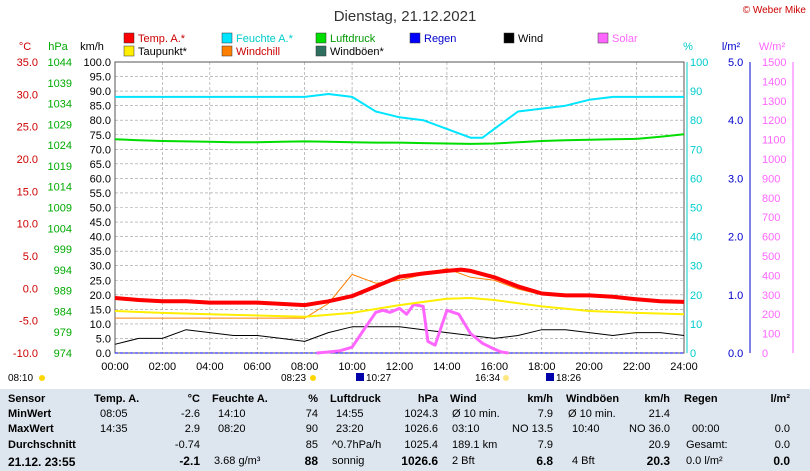 This screenshot has height=471, width=810. Describe the element at coordinates (240, 399) in the screenshot. I see `header-hum: Feuchte A.` at that location.